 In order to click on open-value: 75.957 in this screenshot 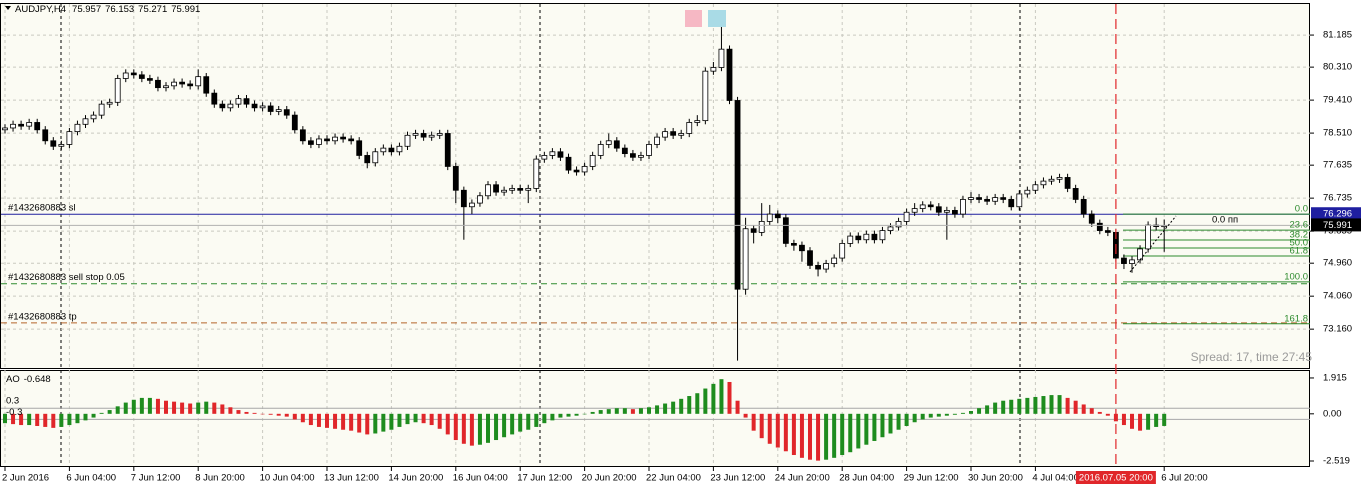, I will do `click(86, 9)`.